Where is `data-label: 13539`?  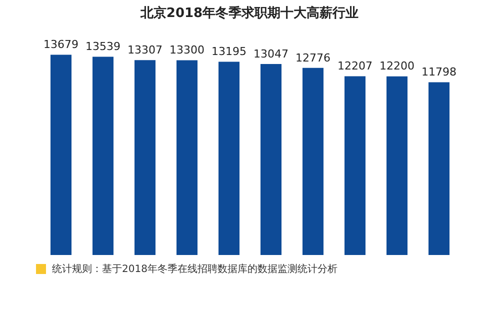
data-label: 13539 is located at coordinates (103, 47).